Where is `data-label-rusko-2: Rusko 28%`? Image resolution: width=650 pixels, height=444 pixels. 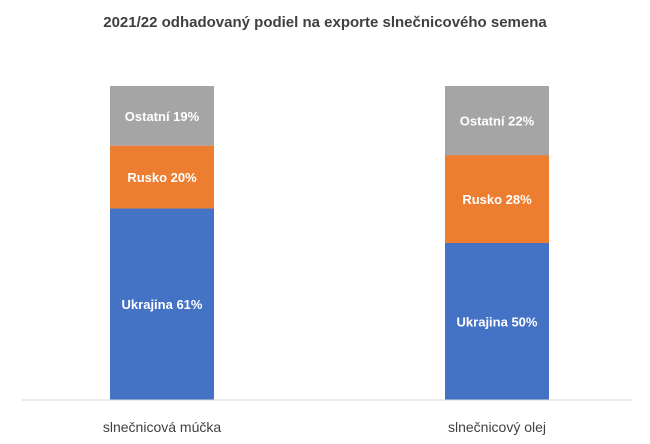
data-label-rusko-2: Rusko 28% is located at coordinates (497, 199).